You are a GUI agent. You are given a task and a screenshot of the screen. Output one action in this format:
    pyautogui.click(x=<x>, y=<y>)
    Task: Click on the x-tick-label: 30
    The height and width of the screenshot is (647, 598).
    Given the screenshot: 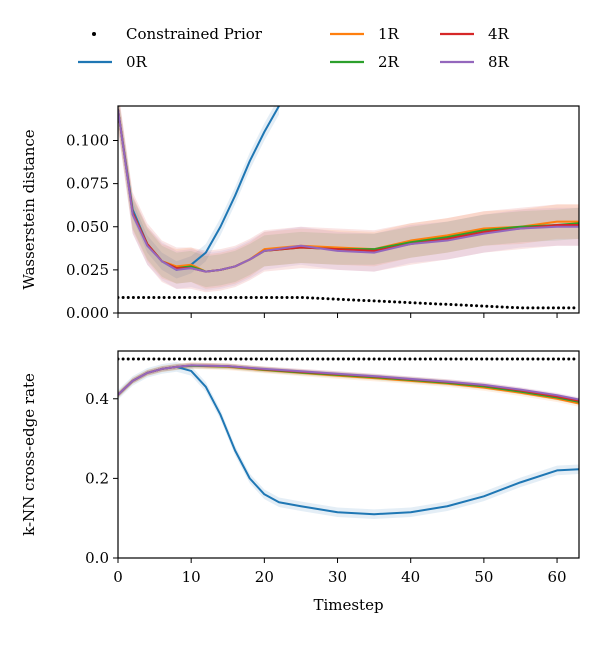 What is the action you would take?
    pyautogui.click(x=337, y=577)
    